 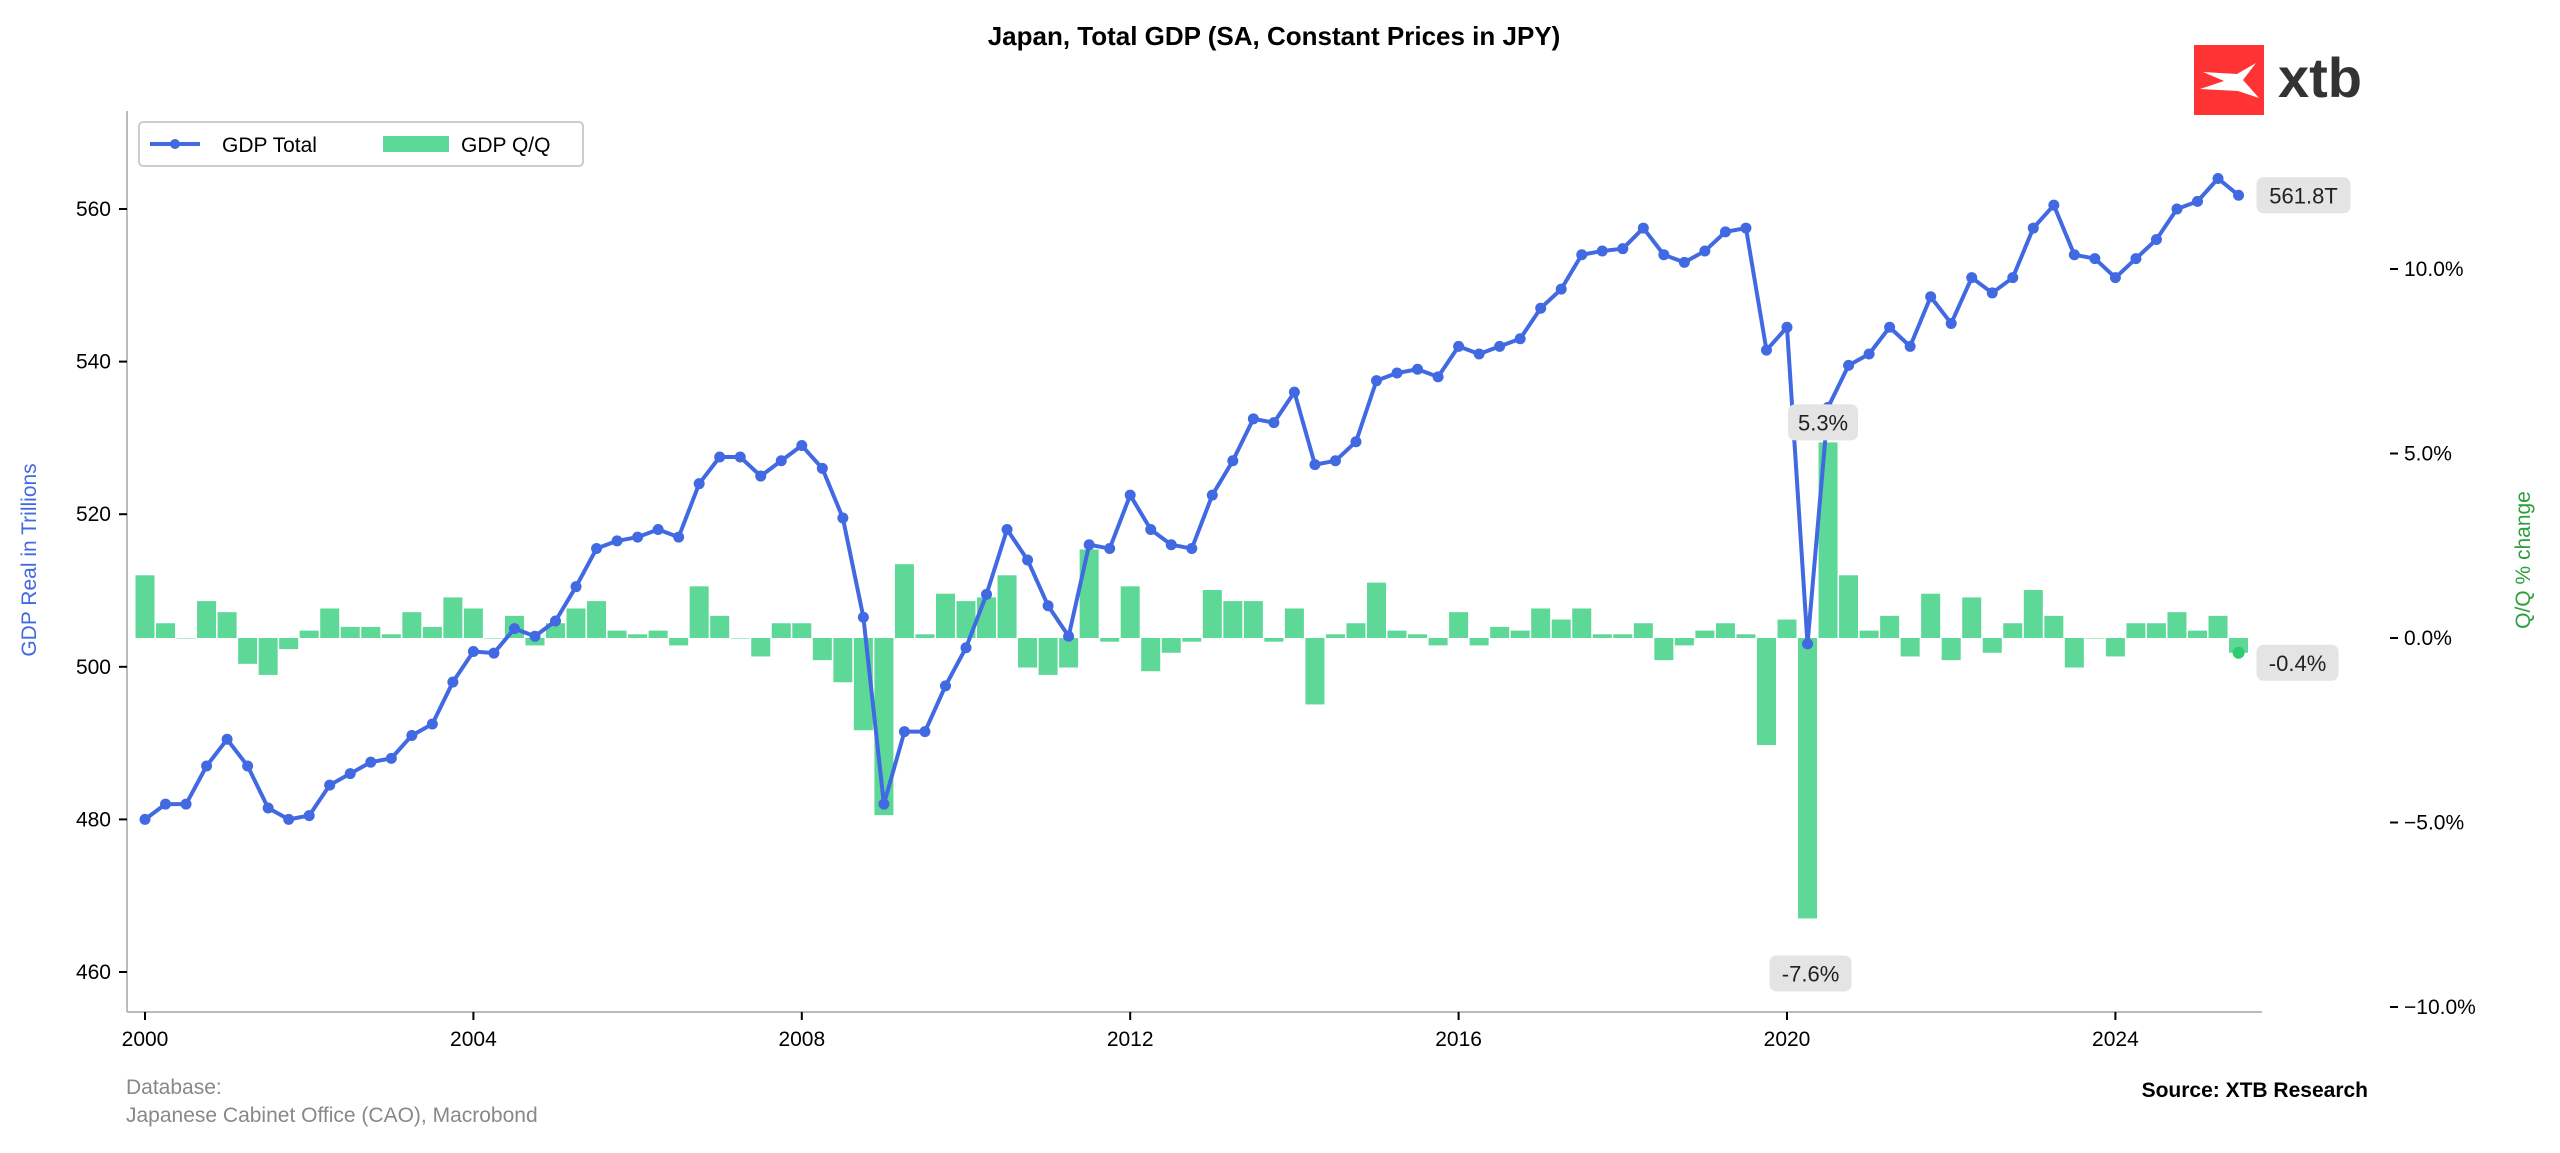 What do you see at coordinates (145, 1039) in the screenshot?
I see `x-tick-label: 2000` at bounding box center [145, 1039].